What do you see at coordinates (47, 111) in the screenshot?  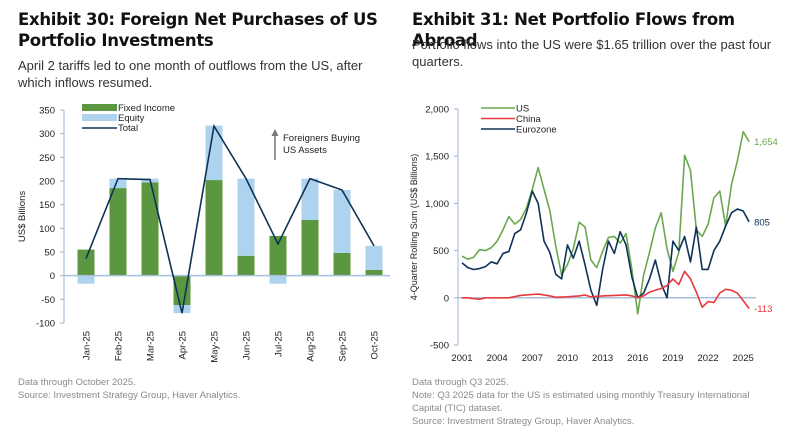 I see `y-tick-label: 350` at bounding box center [47, 111].